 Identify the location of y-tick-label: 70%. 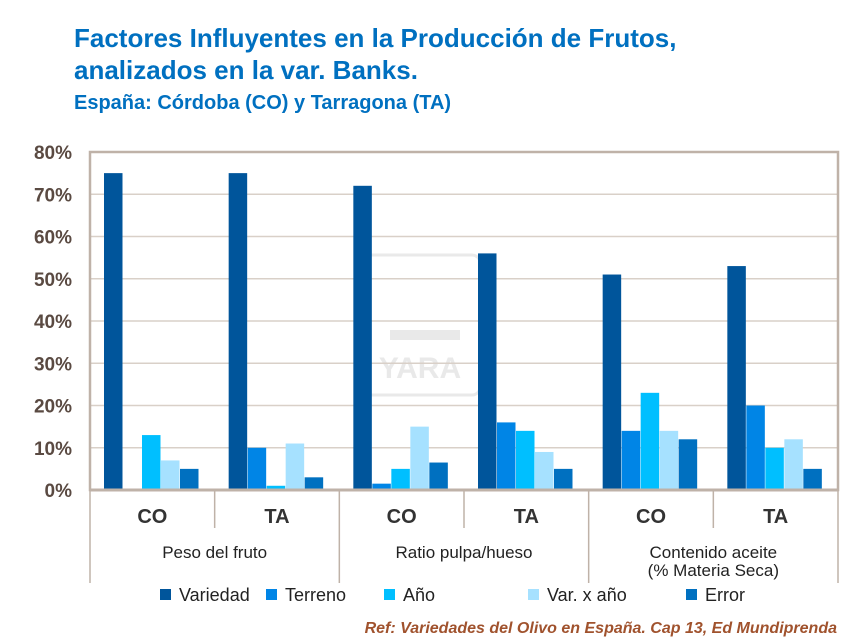
(53, 195).